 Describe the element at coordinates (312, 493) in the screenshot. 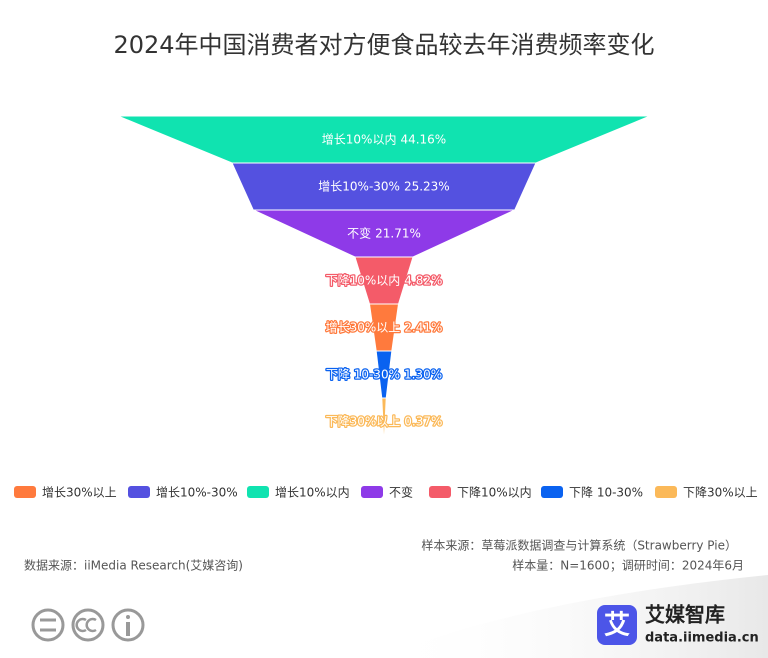

I see `legend-label: 增长10%以内` at that location.